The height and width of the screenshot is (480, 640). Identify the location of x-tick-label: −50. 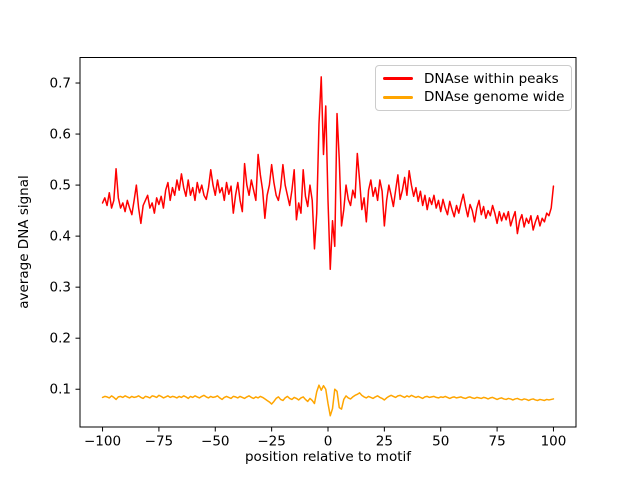
(215, 442).